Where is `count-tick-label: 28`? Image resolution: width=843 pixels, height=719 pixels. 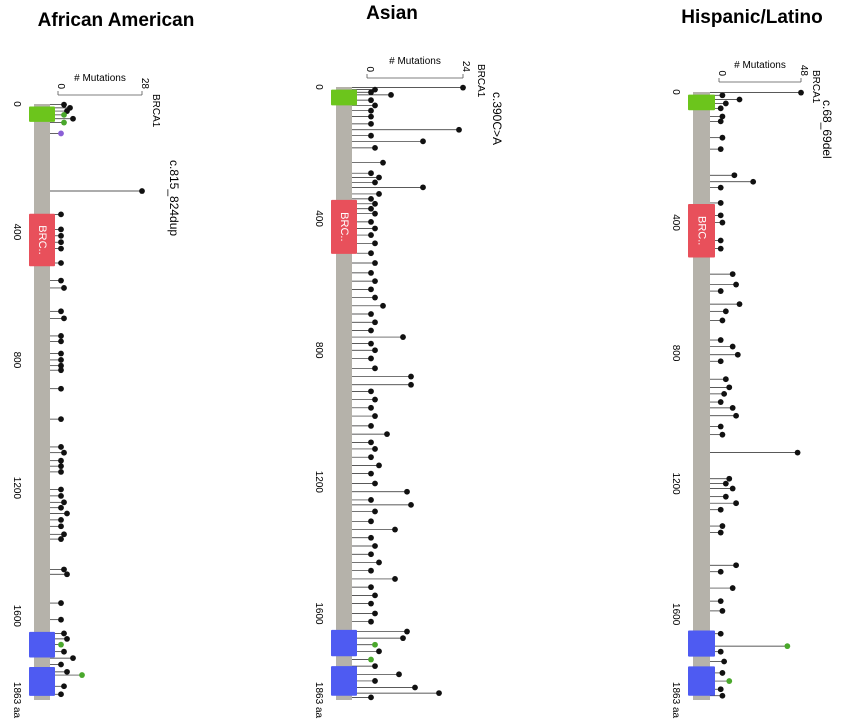 count-tick-label: 28 is located at coordinates (144, 84).